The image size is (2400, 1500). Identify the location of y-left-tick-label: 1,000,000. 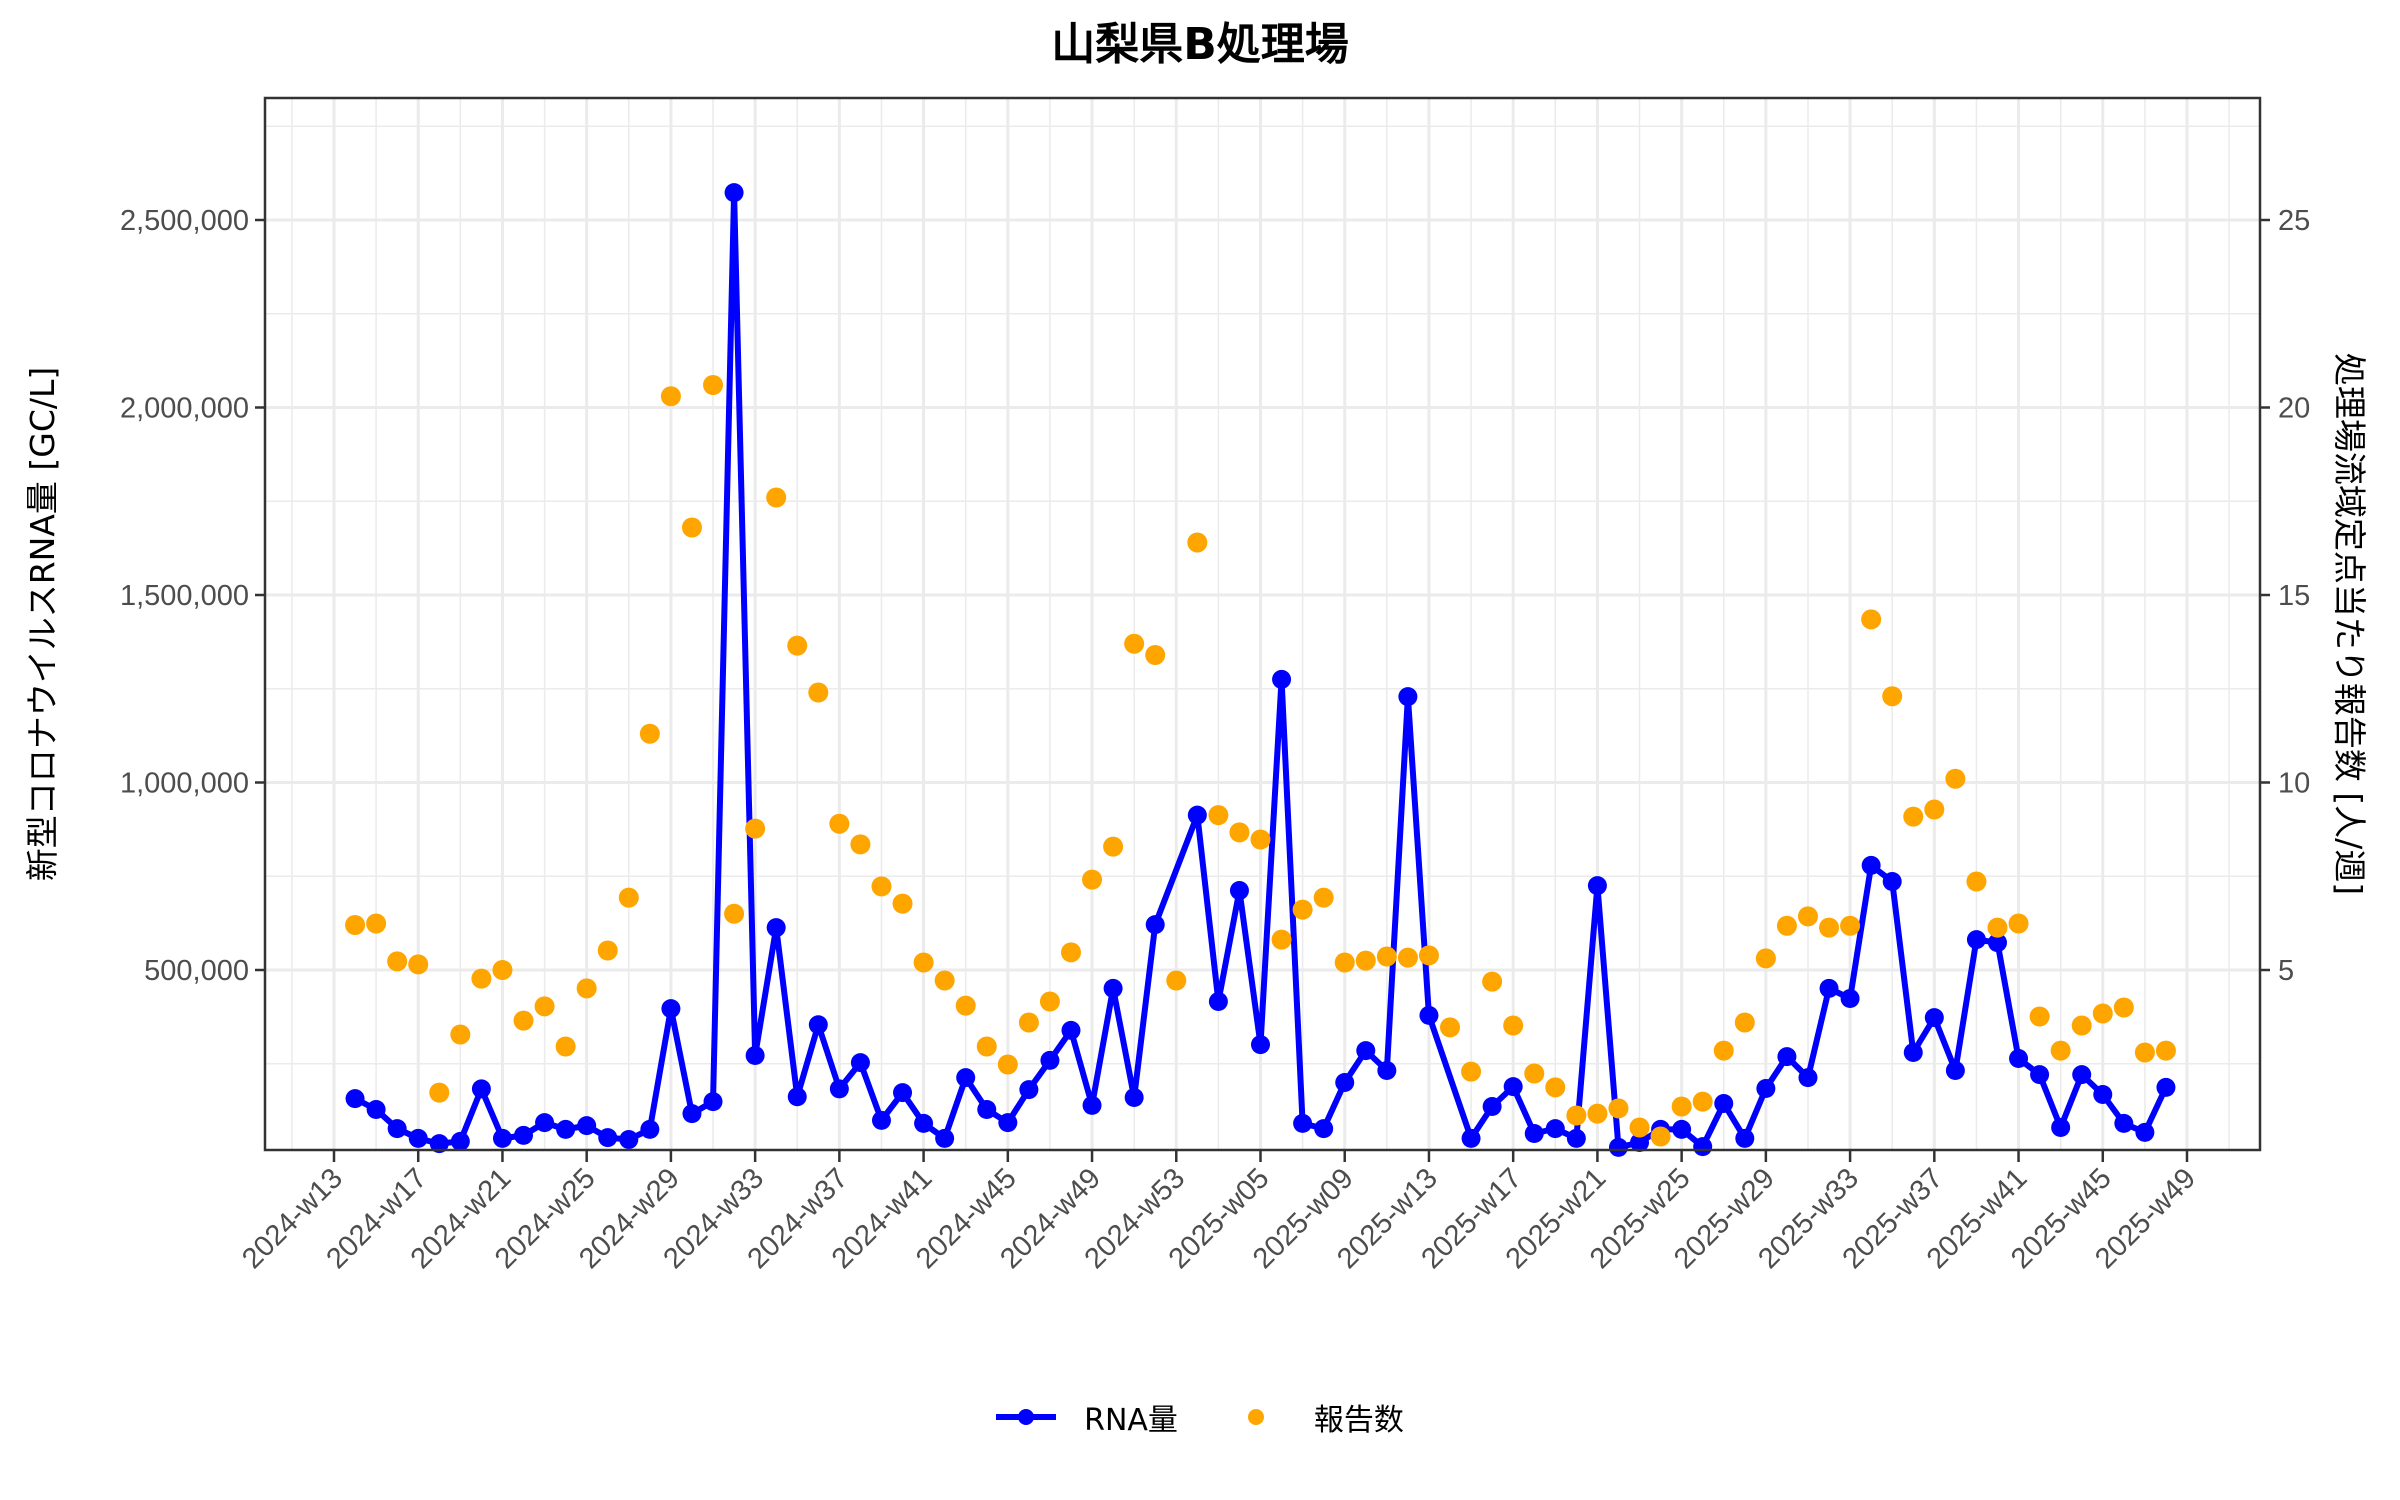
(184, 784).